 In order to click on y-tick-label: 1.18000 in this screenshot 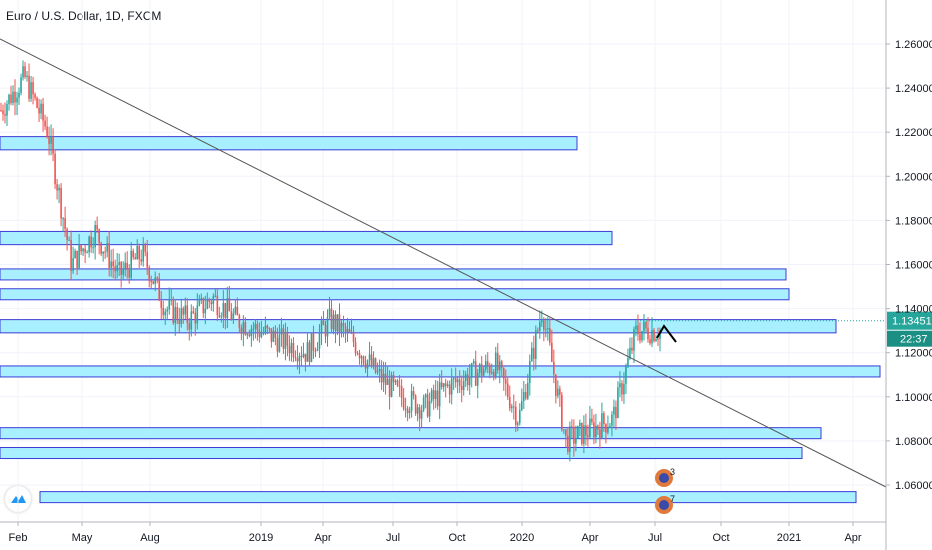, I will do `click(913, 221)`.